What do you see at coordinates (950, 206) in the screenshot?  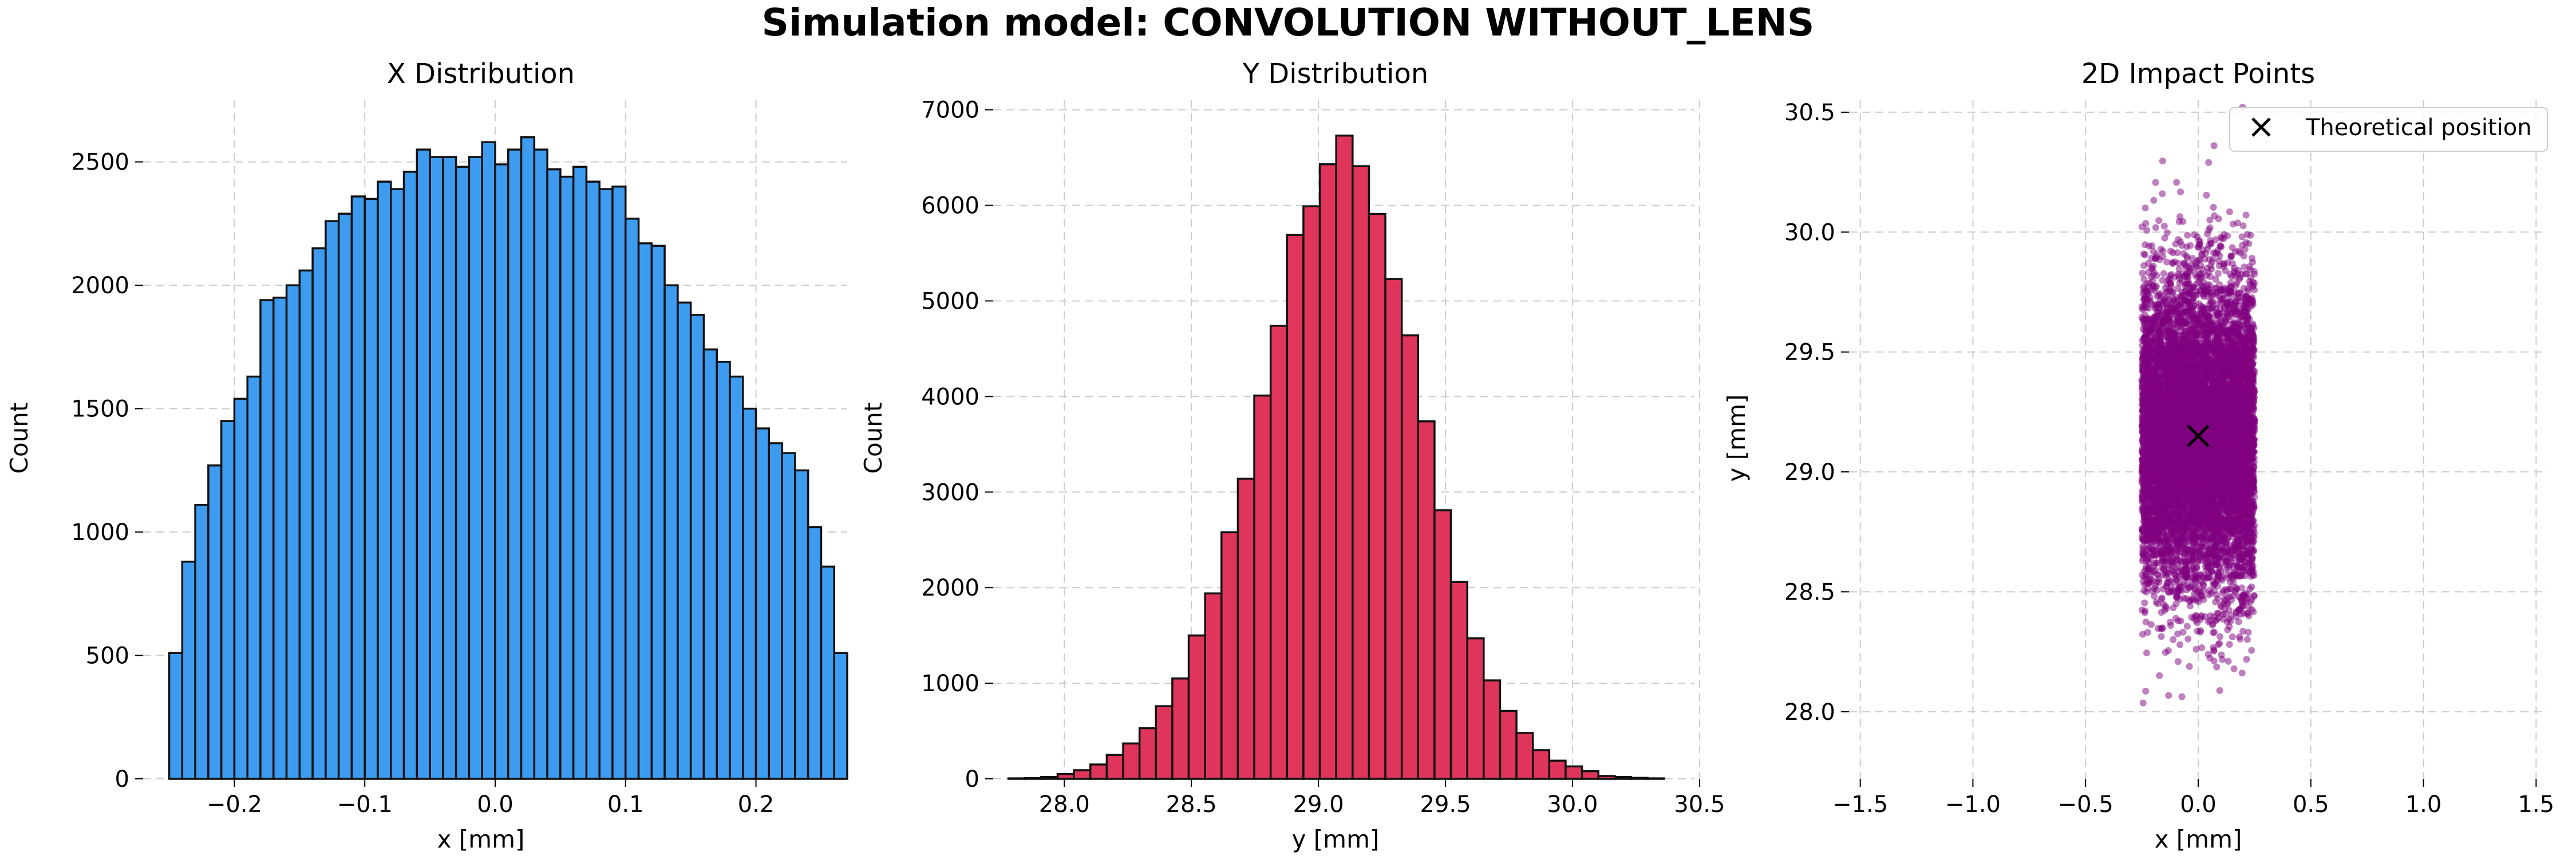 I see `y-distribution-ytick-label: 6000` at bounding box center [950, 206].